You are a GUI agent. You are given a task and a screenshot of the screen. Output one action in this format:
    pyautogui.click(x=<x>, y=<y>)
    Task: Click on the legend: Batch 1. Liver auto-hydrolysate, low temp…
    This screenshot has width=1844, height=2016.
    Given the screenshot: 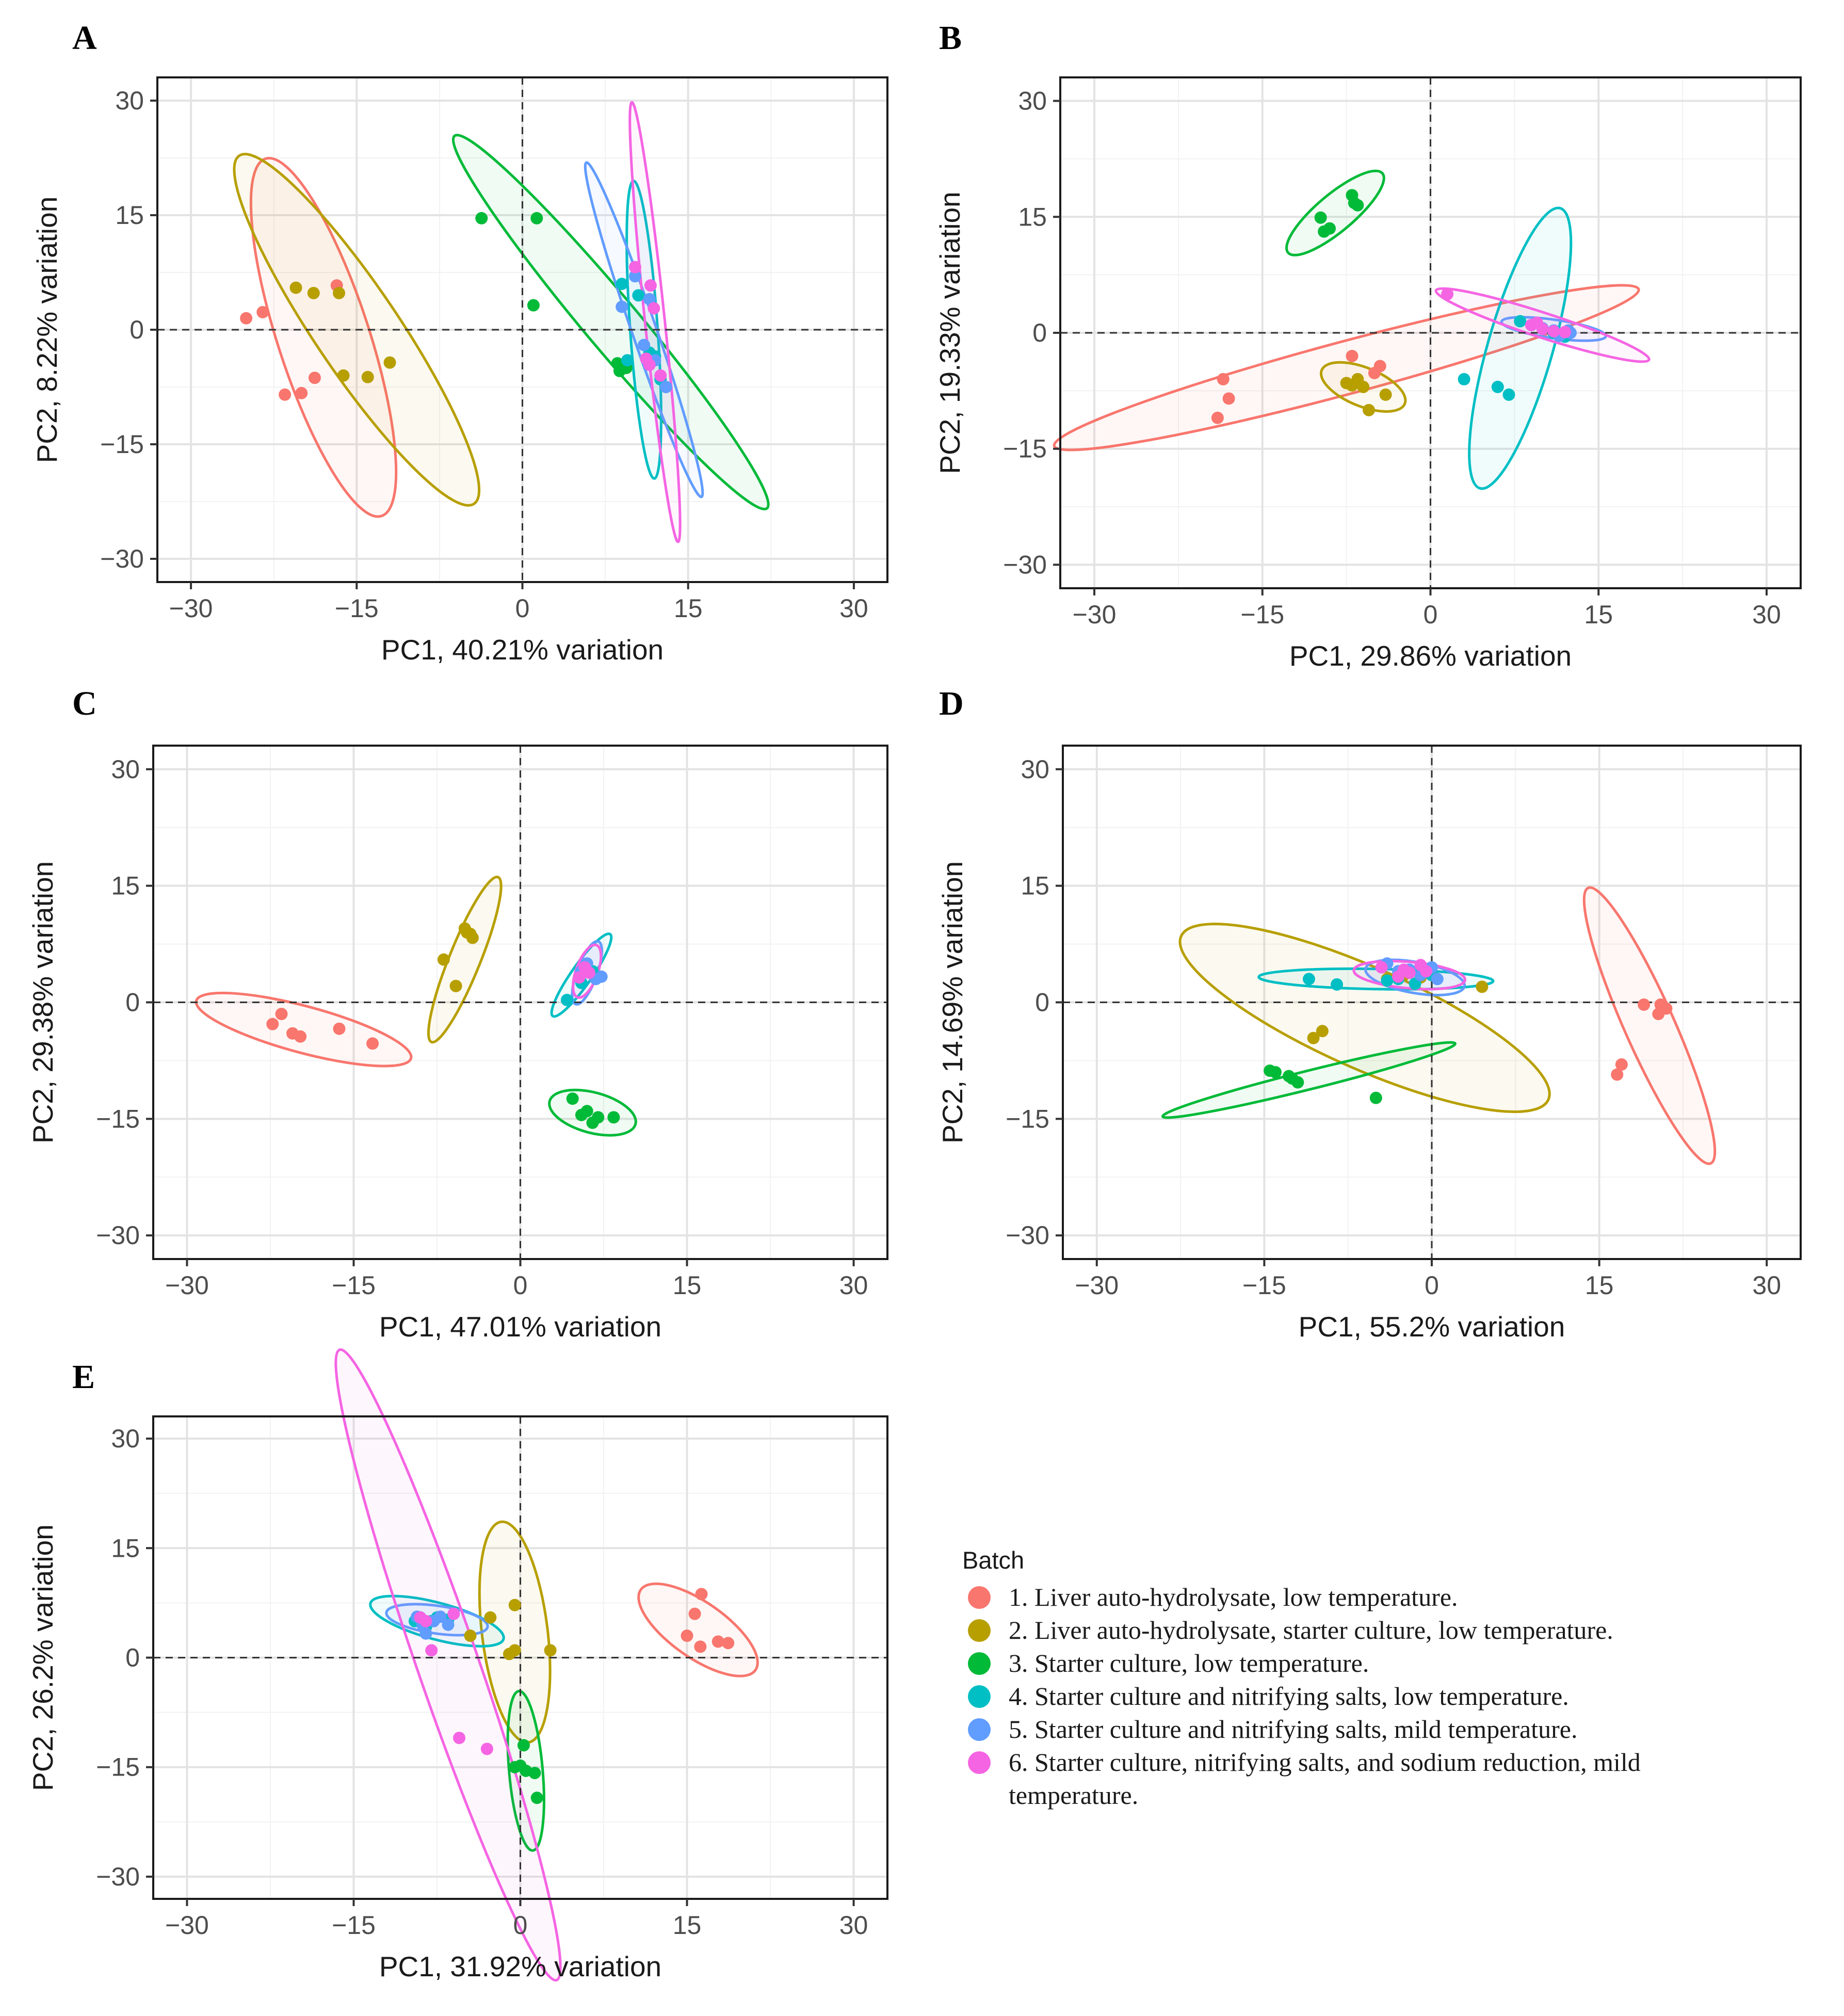 What is the action you would take?
    pyautogui.click(x=1301, y=1678)
    